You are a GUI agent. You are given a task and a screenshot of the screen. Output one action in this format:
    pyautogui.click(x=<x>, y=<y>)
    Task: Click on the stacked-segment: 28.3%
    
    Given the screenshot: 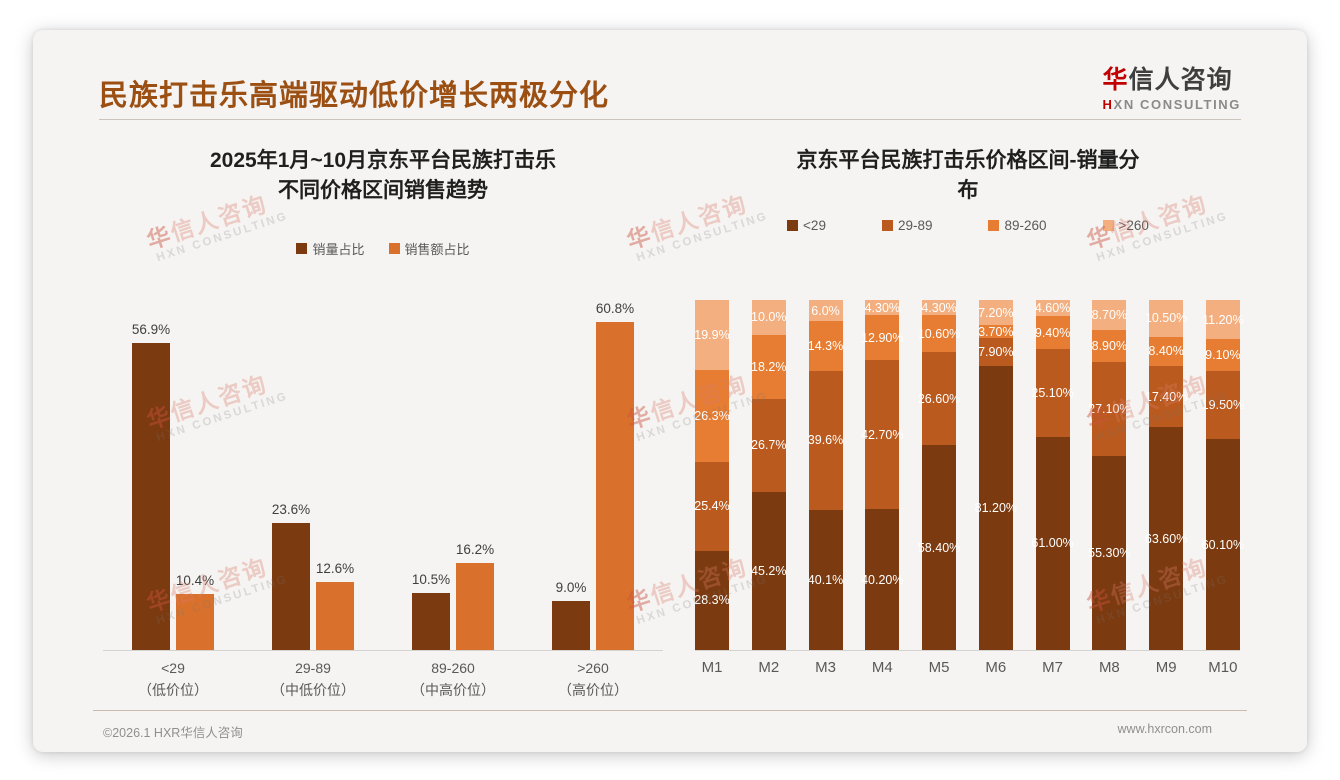 What is the action you would take?
    pyautogui.click(x=712, y=600)
    